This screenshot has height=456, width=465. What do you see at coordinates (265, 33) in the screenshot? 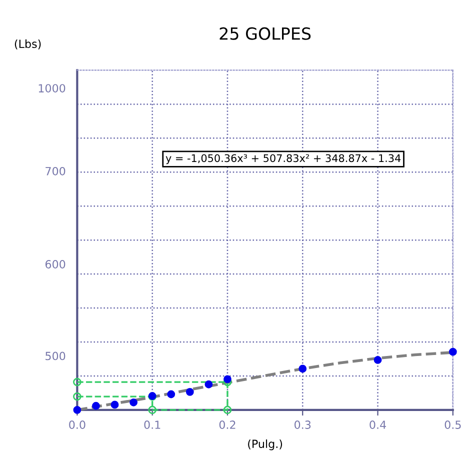
I see `chart-title: 25 GOLPES` at bounding box center [265, 33].